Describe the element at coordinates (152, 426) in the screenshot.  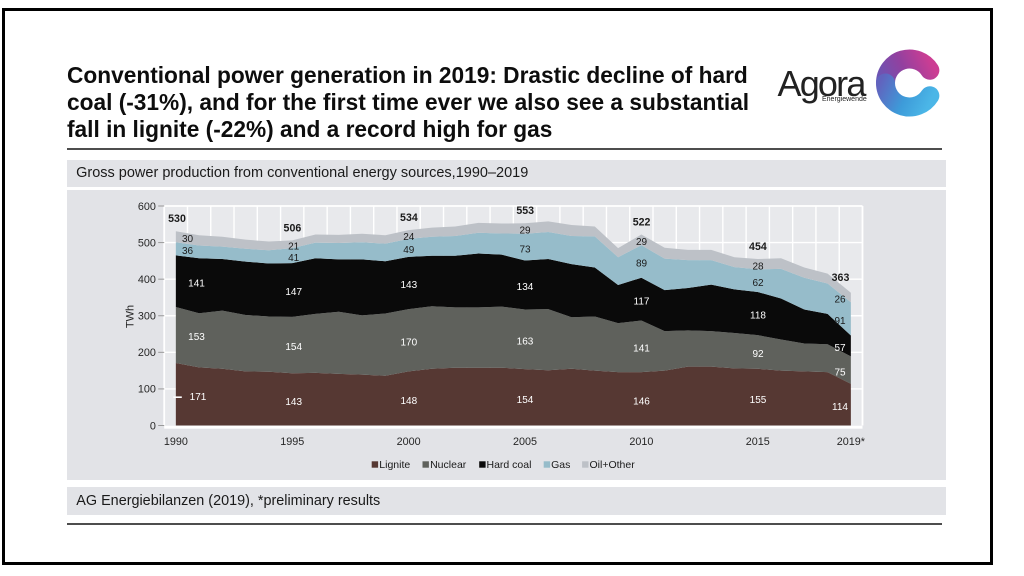
I see `svg-text: 0` at that location.